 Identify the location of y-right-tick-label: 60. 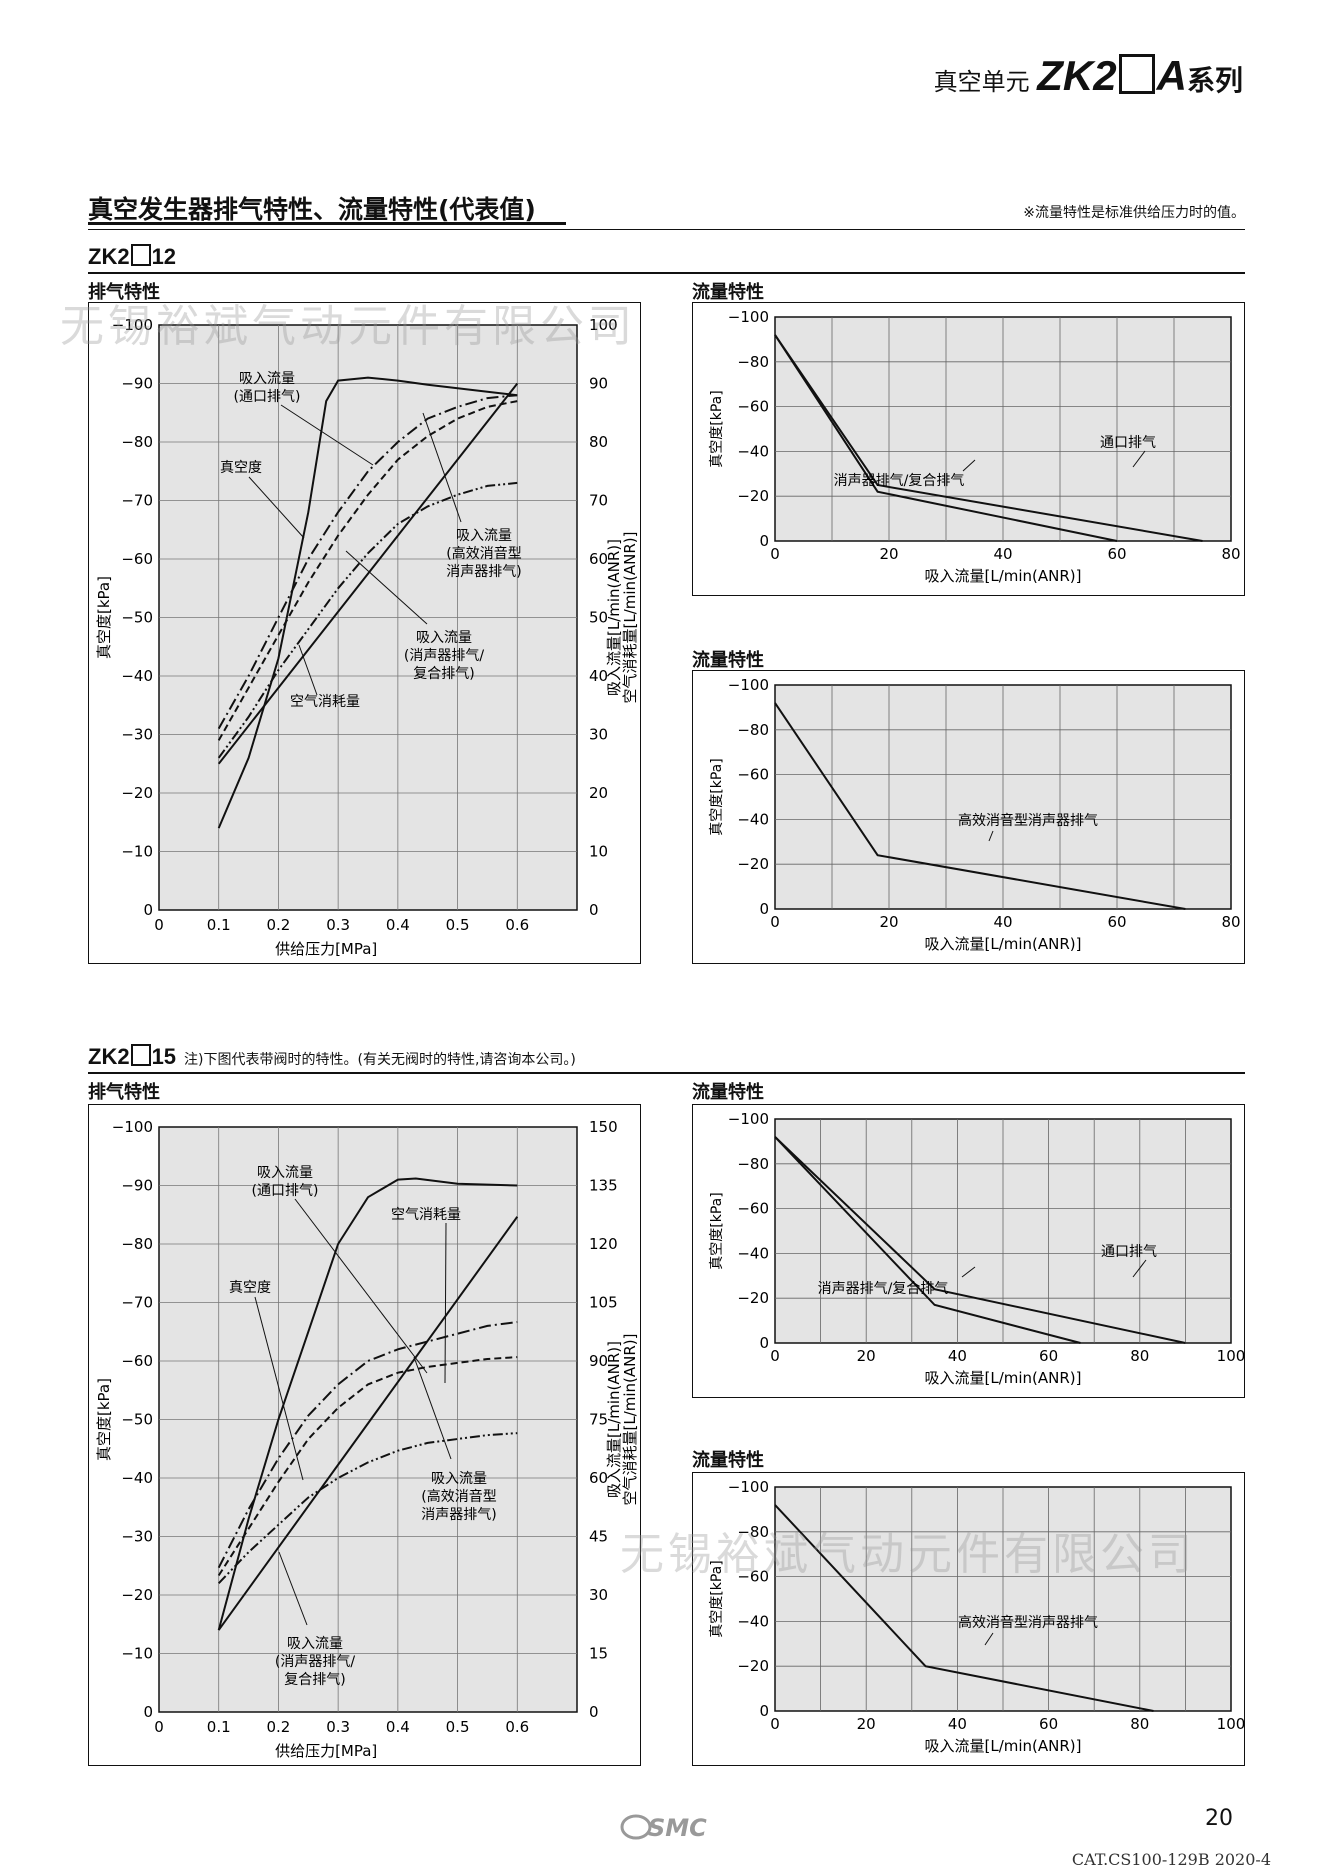
(598, 1478).